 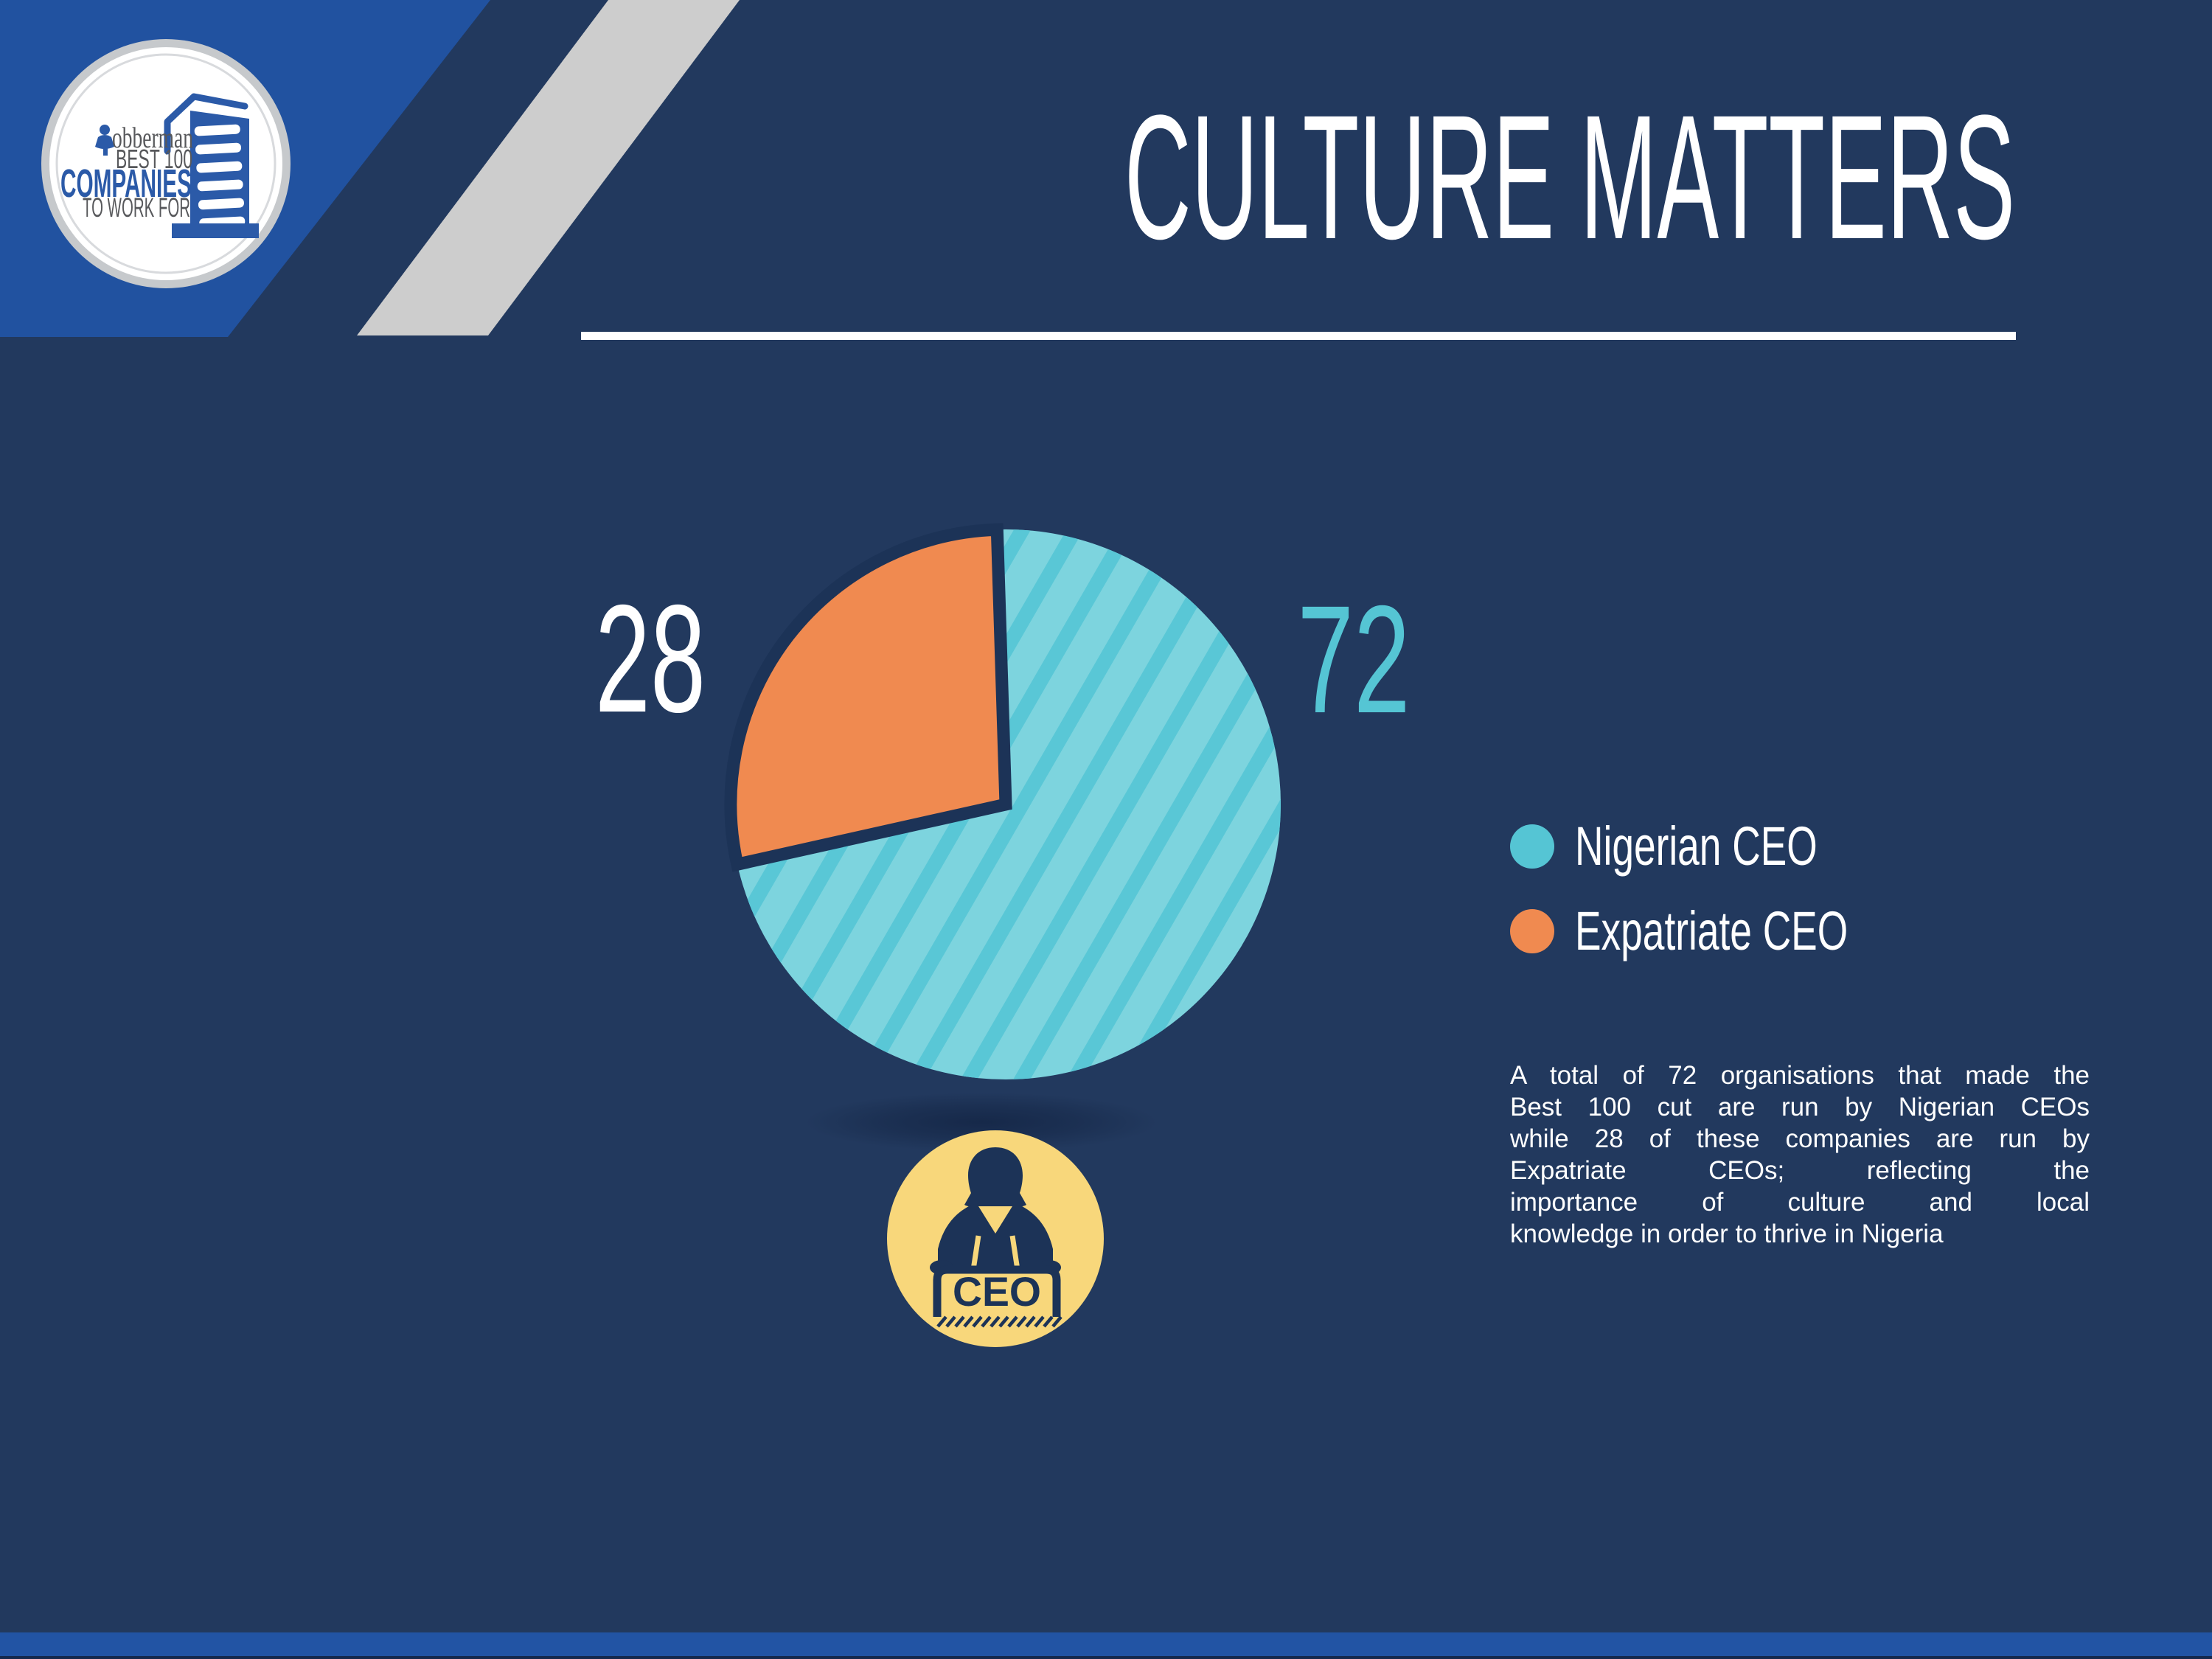 I want to click on jobberman-person-icon, so click(x=104, y=140).